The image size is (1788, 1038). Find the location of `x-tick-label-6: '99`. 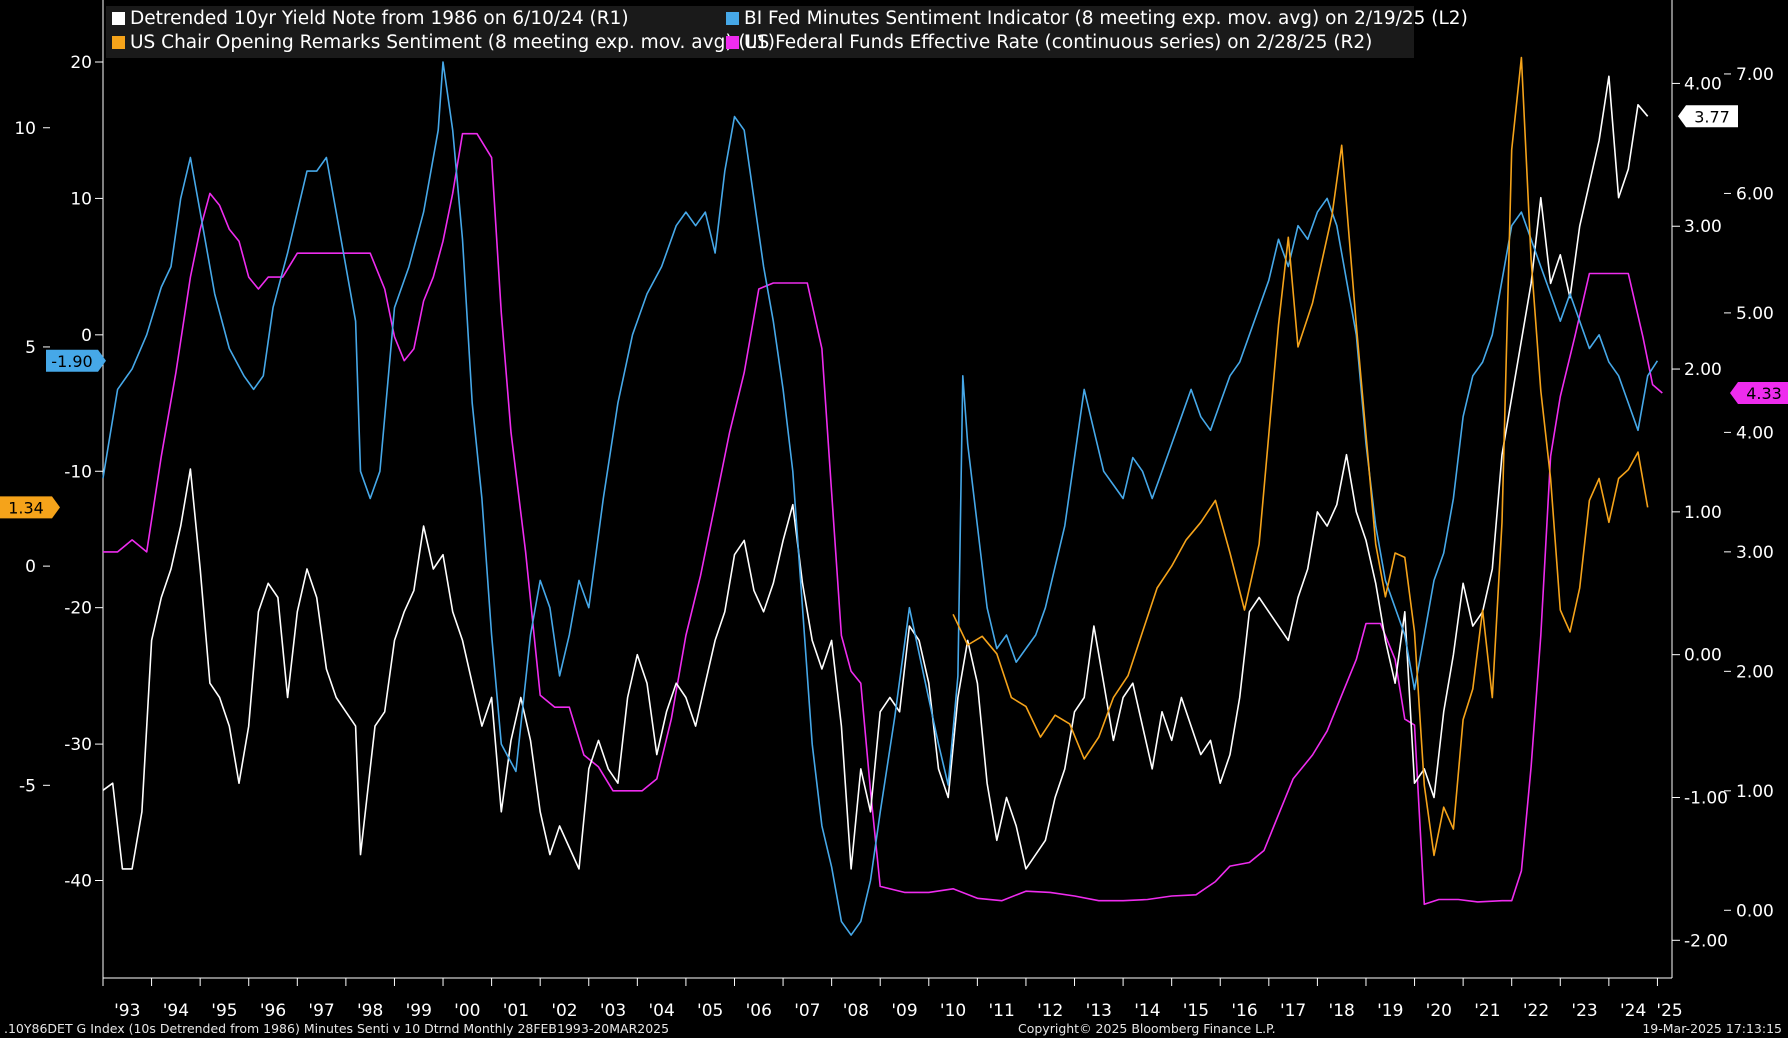

x-tick-label-6: '99 is located at coordinates (419, 1011).